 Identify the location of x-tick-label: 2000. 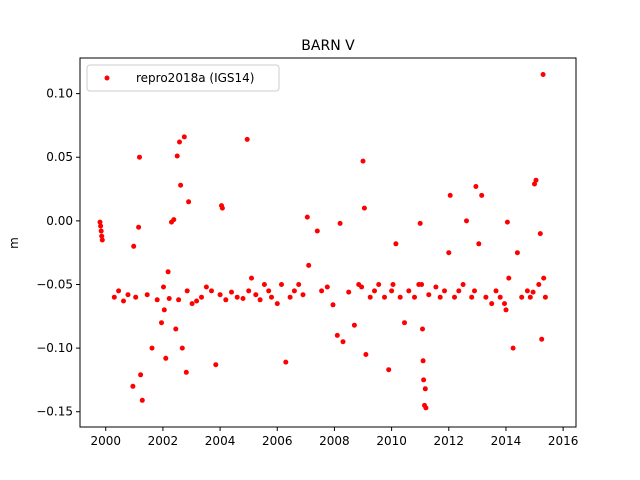
(105, 441).